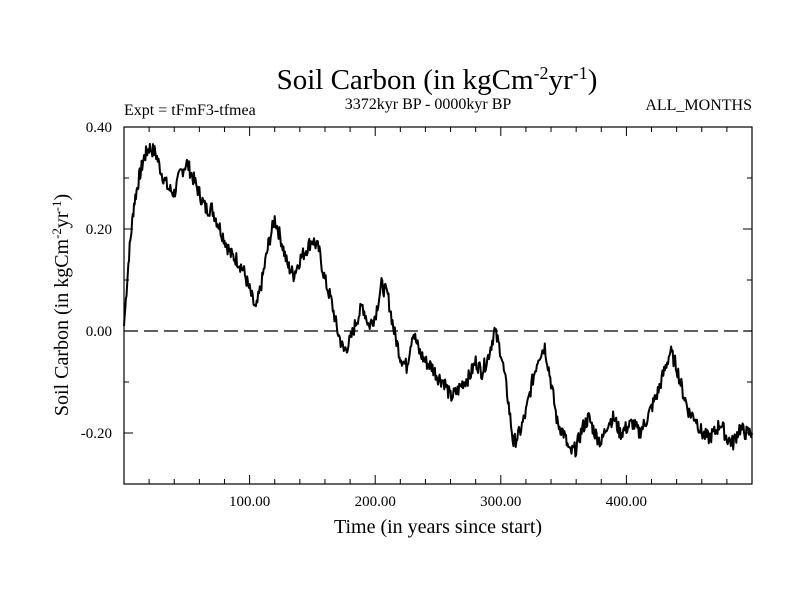 The width and height of the screenshot is (800, 600). Describe the element at coordinates (96, 434) in the screenshot. I see `y-tick-label: -0.20` at that location.